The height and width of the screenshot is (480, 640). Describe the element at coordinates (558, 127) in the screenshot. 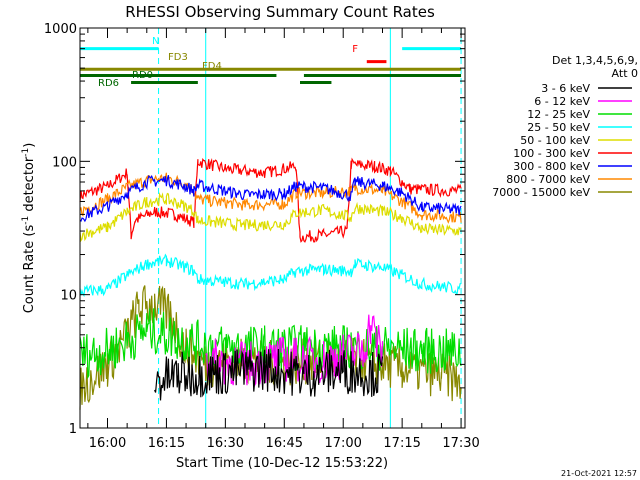

I see `legend-label-3: 25 - 50 keV` at that location.